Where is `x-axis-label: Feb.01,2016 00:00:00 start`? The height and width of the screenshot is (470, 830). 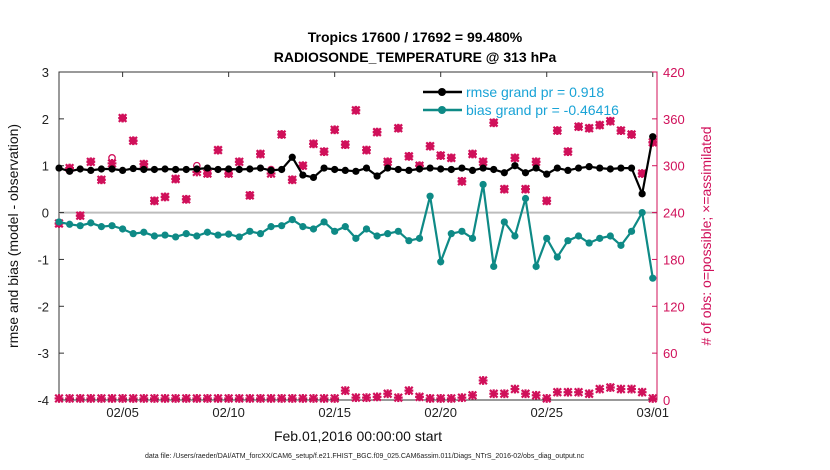
x-axis-label: Feb.01,2016 00:00:00 start is located at coordinates (358, 436).